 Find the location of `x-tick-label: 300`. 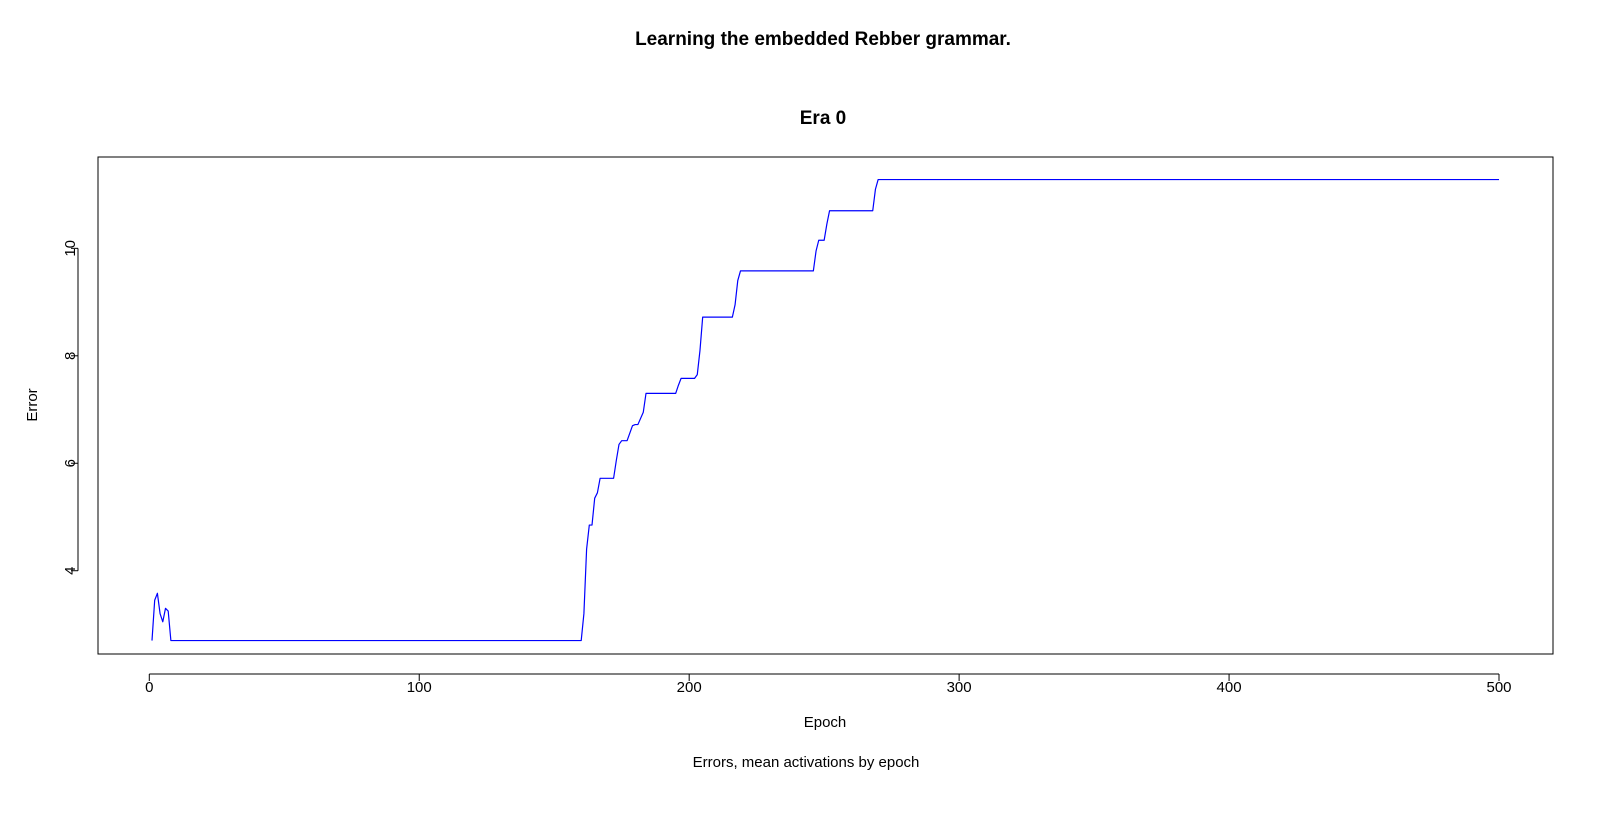

x-tick-label: 300 is located at coordinates (959, 687).